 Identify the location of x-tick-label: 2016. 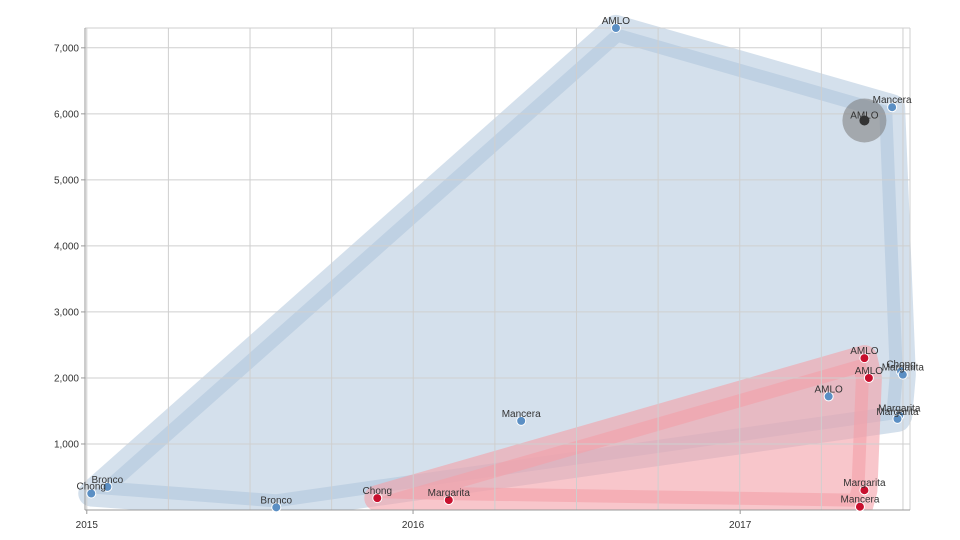
(413, 525).